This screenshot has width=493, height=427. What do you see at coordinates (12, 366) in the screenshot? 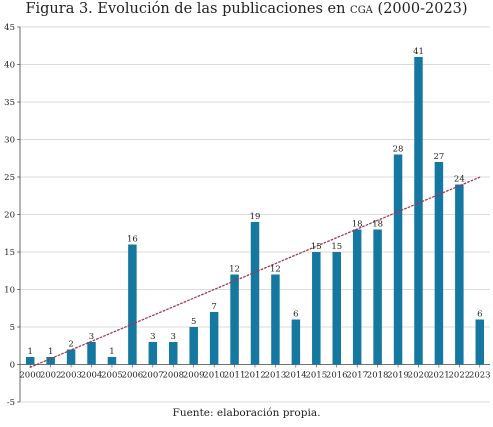
I see `y-tick-label: 0` at bounding box center [12, 366].